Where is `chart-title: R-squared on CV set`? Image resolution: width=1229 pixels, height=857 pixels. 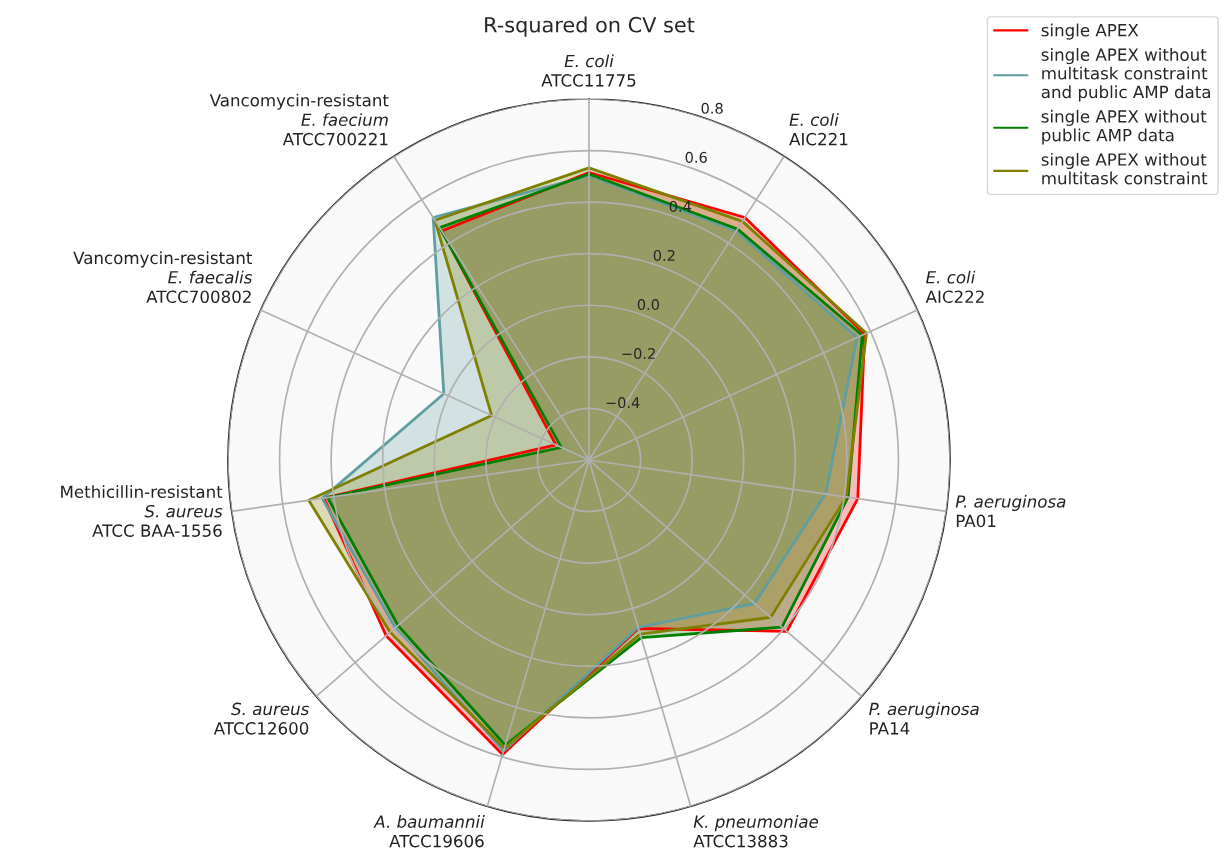
chart-title: R-squared on CV set is located at coordinates (590, 26).